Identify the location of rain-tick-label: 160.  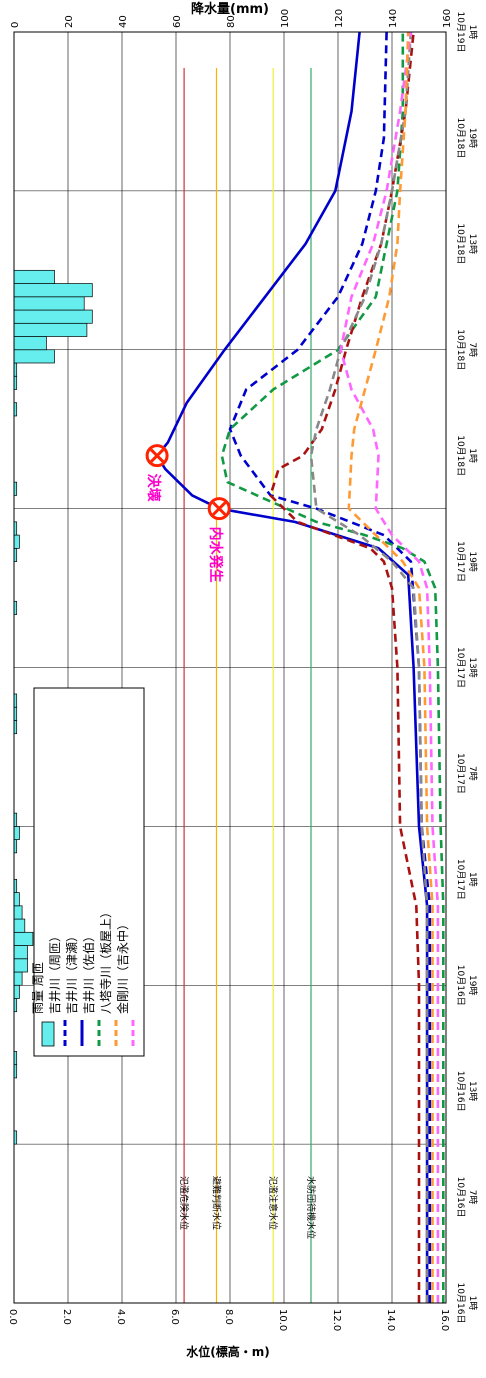
(447, 18).